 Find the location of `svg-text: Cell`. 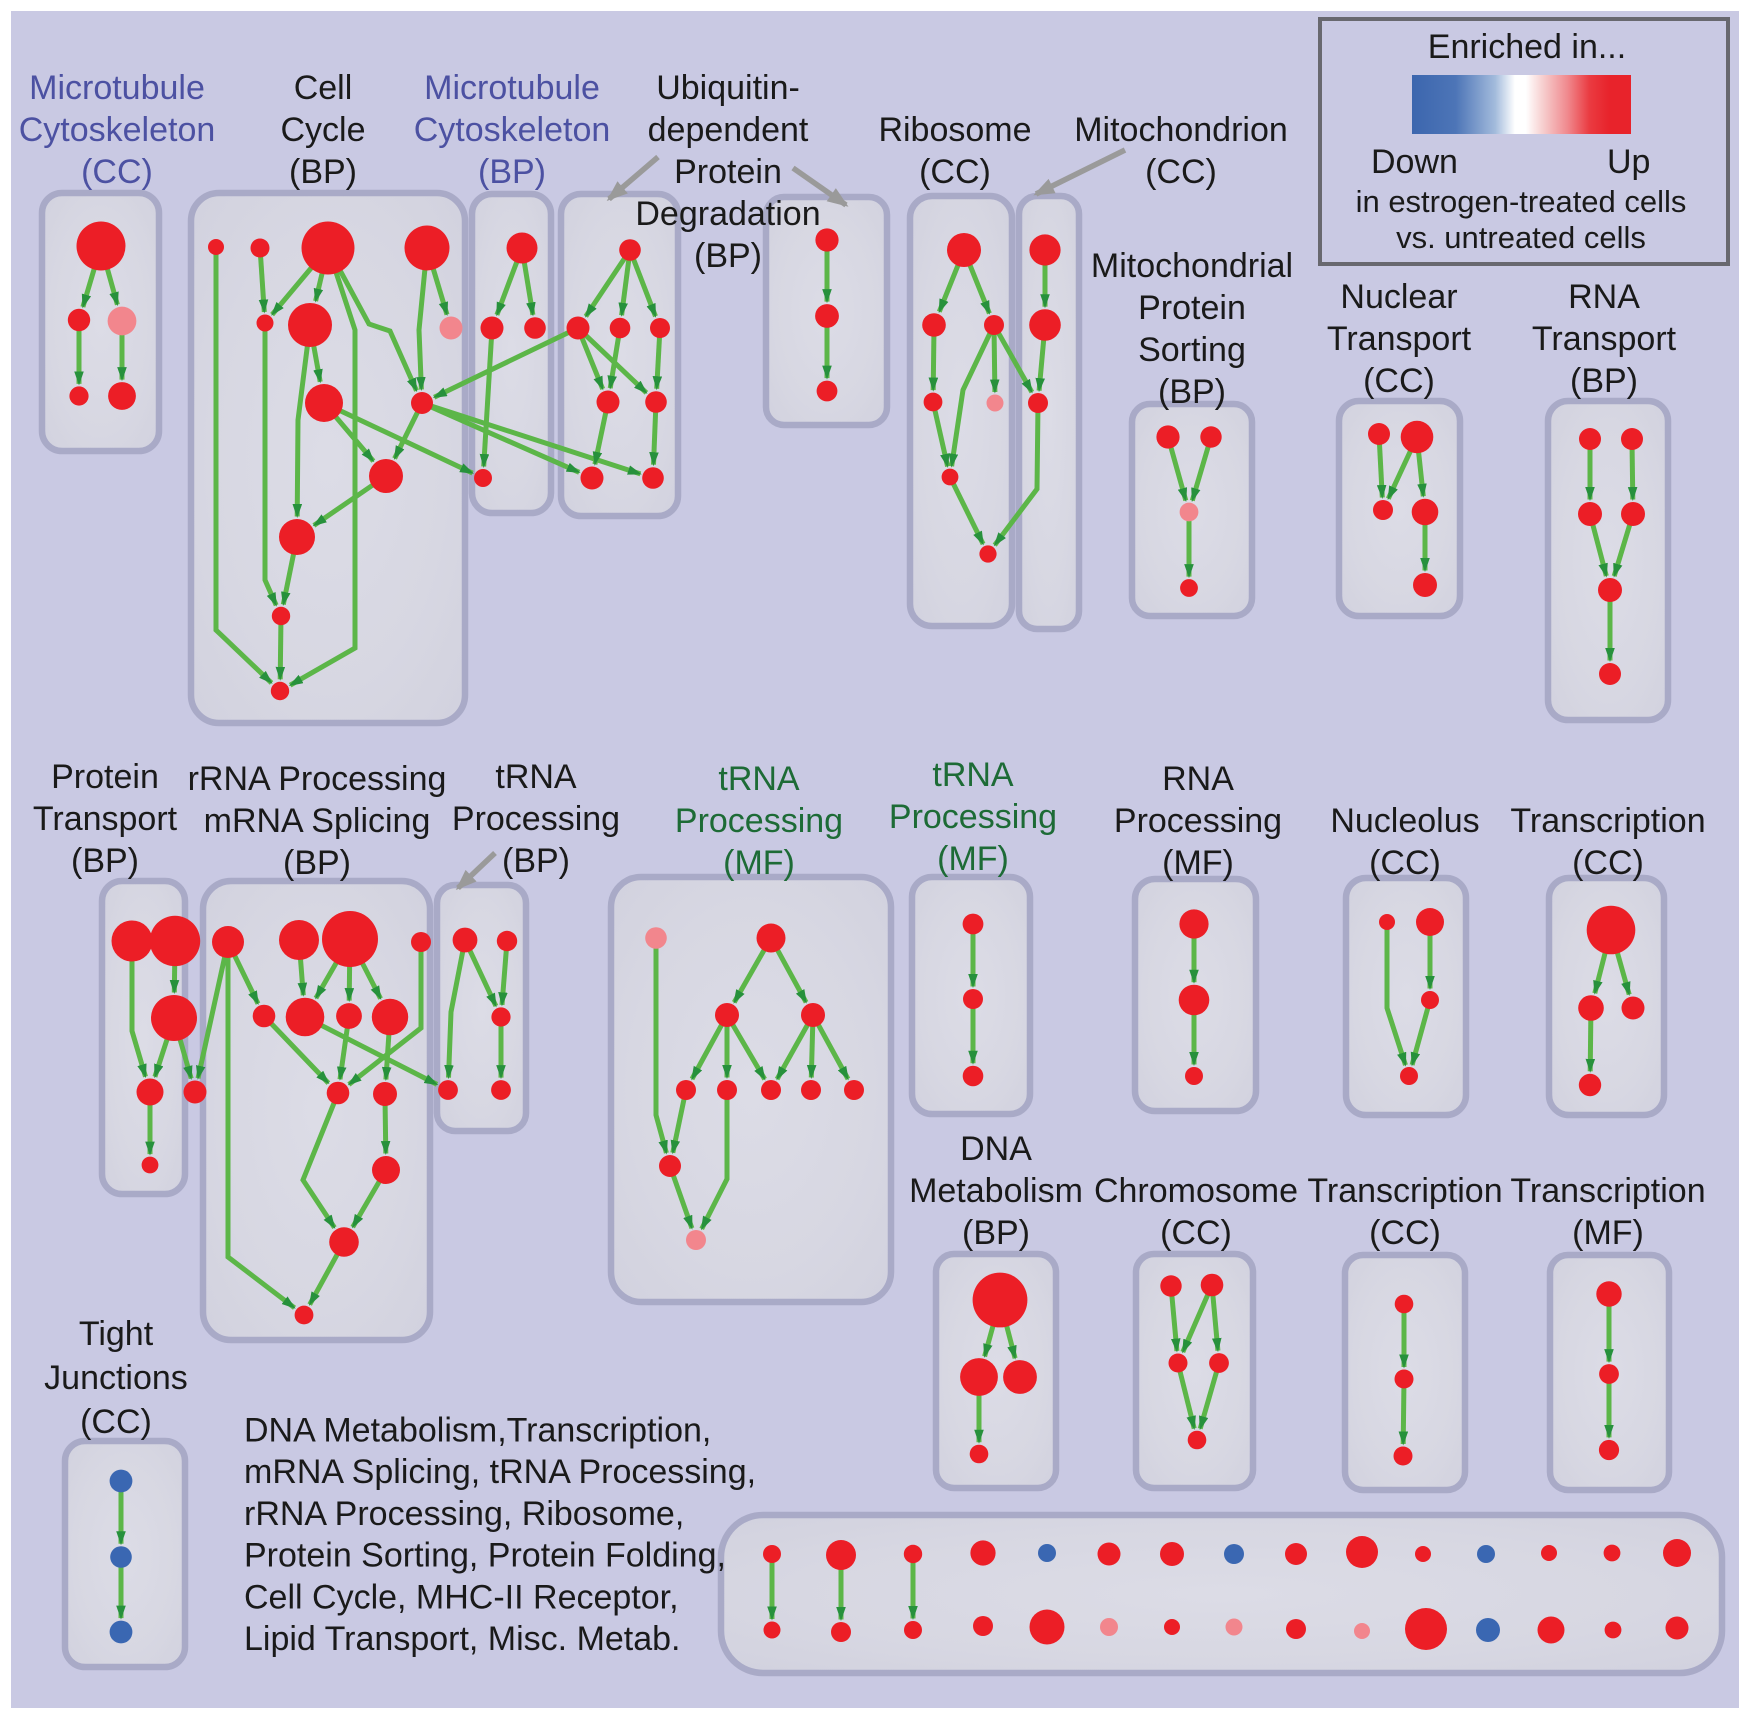

svg-text: Cell is located at coordinates (323, 88).